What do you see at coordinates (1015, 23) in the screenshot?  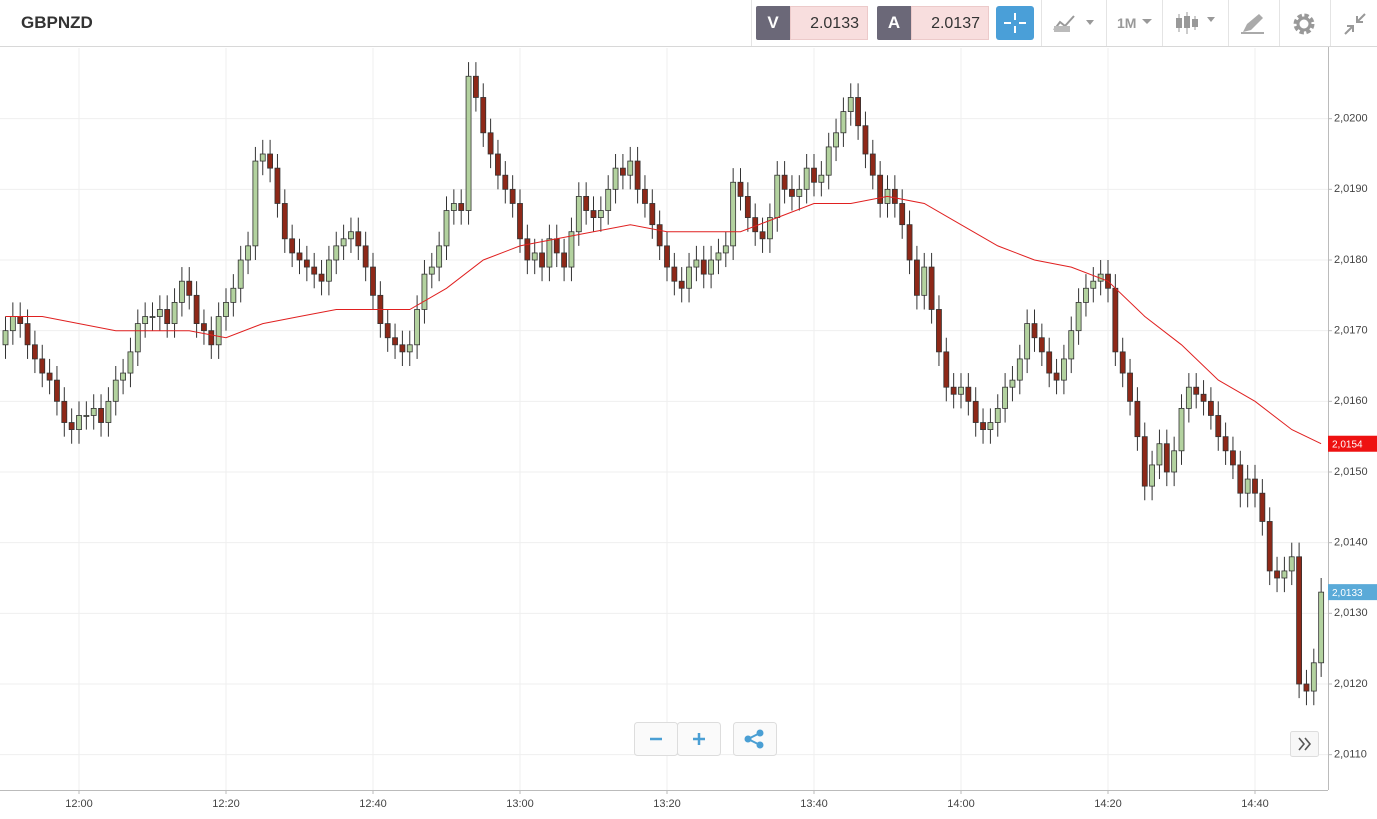 I see `crosshair-button` at bounding box center [1015, 23].